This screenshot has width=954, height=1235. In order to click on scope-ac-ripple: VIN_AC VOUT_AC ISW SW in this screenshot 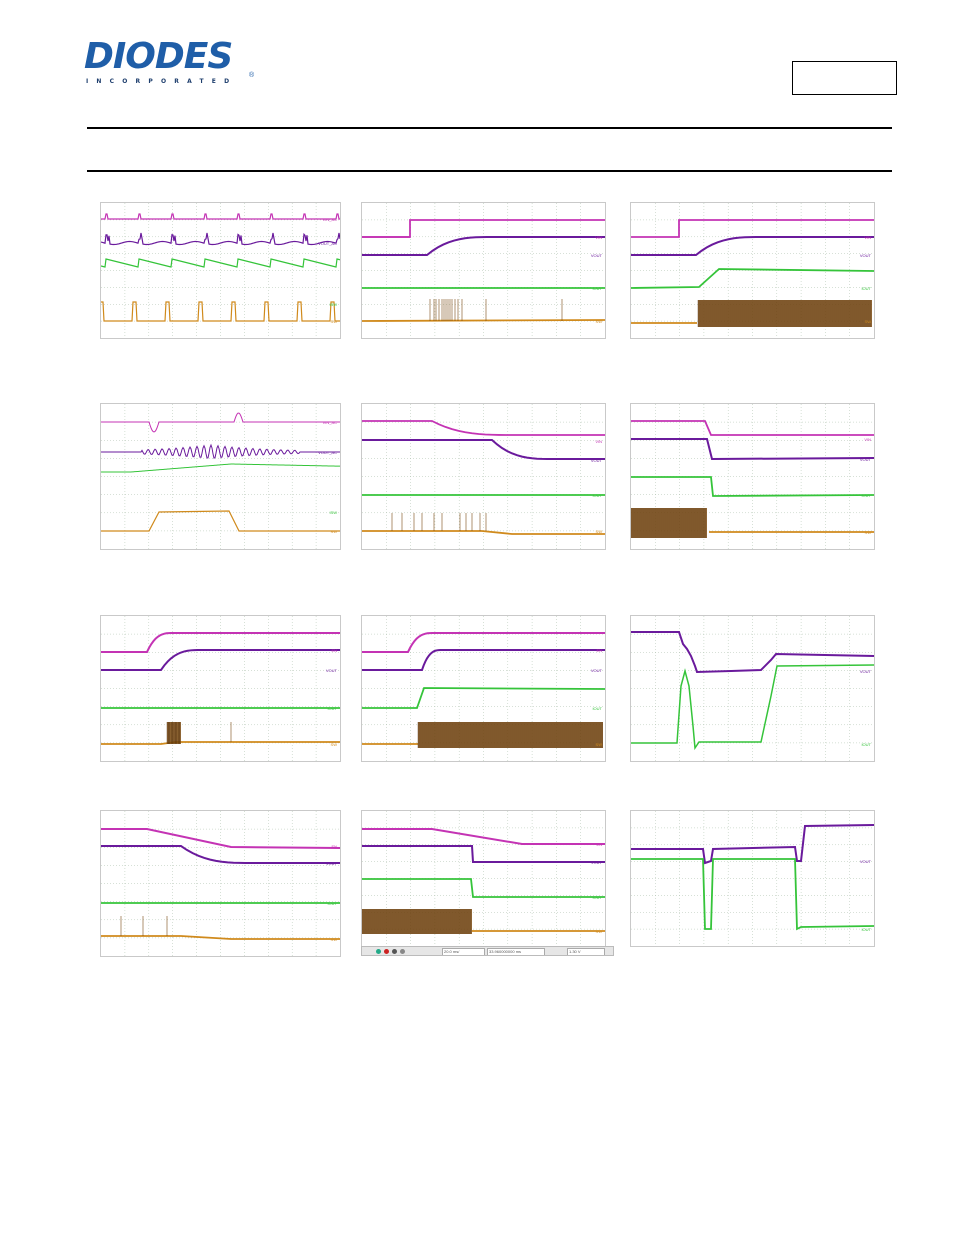, I will do `click(220, 270)`.